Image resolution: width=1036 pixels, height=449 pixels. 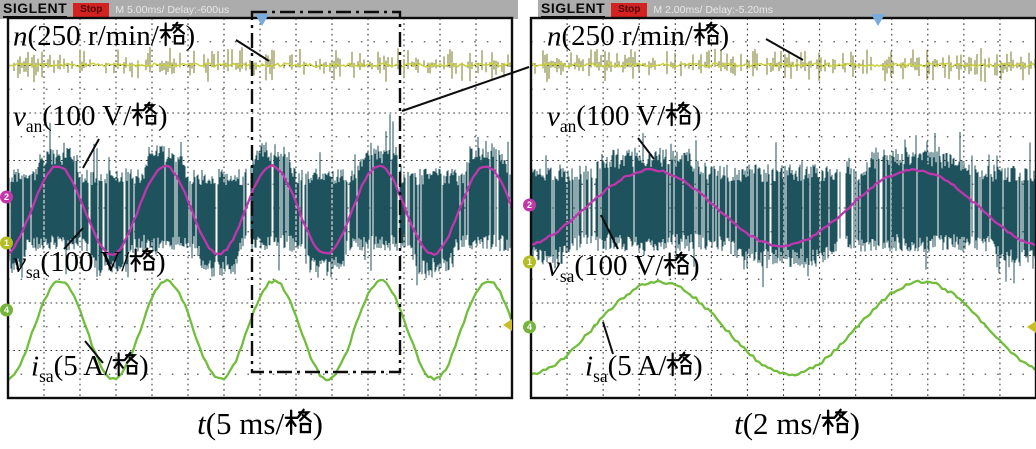 I want to click on time-axis-label-left: t(5 ms/), so click(x=260, y=423).